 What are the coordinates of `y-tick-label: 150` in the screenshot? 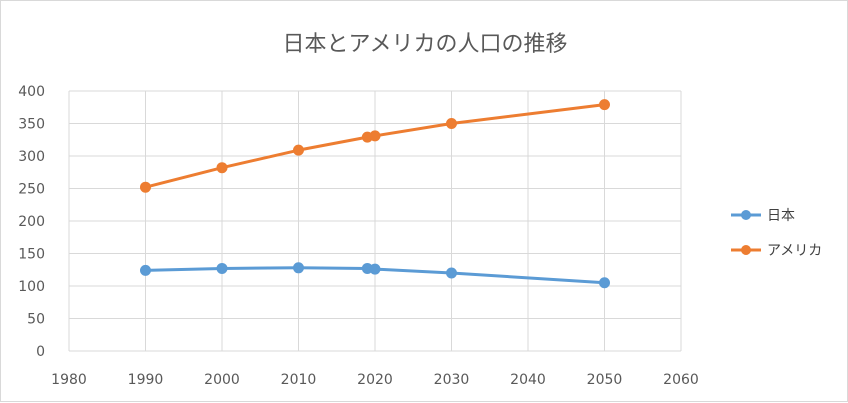 It's located at (31, 255).